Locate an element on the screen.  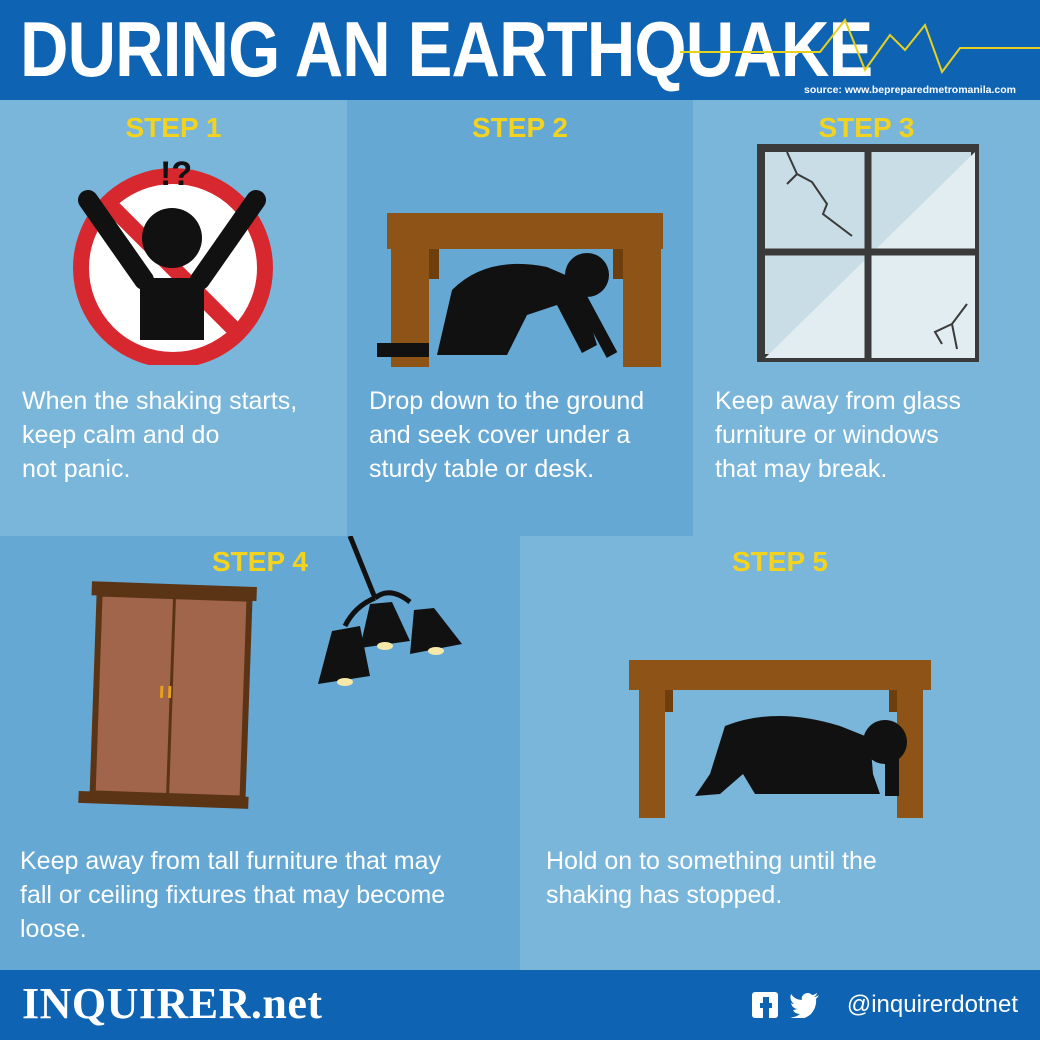
step-5-label: STEP 5 is located at coordinates (780, 561).